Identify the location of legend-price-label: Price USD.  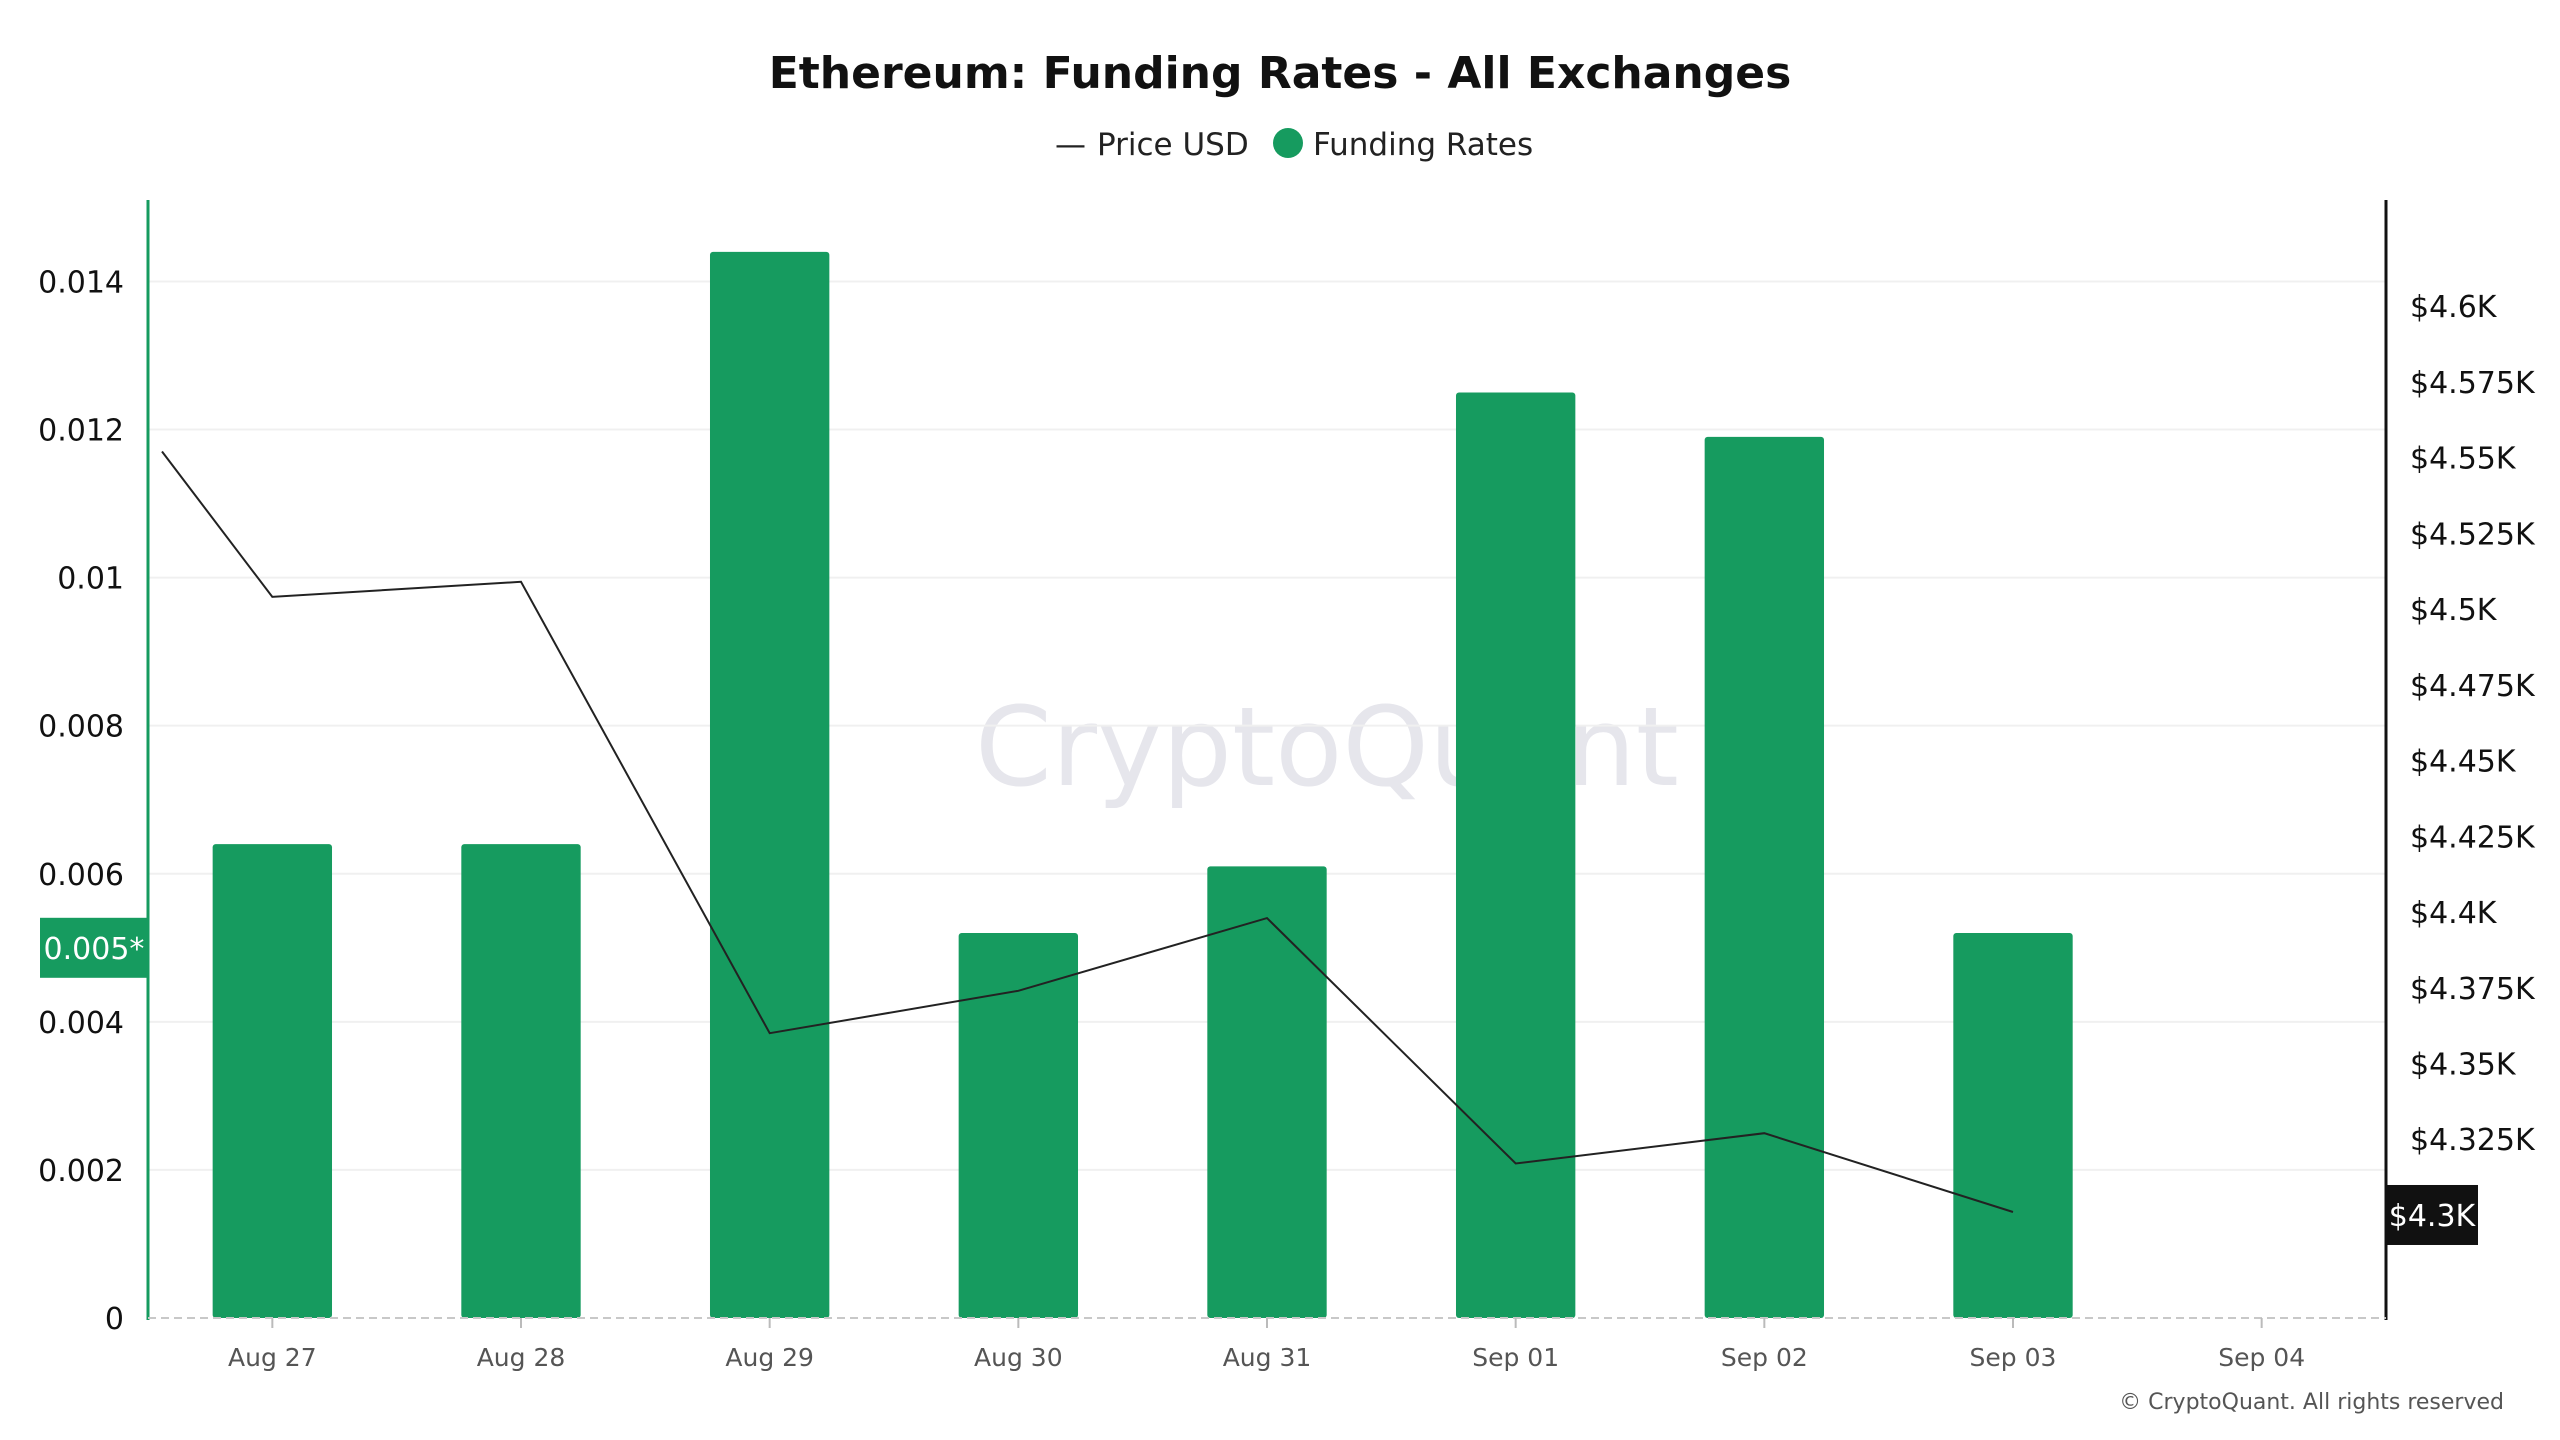
(1173, 145).